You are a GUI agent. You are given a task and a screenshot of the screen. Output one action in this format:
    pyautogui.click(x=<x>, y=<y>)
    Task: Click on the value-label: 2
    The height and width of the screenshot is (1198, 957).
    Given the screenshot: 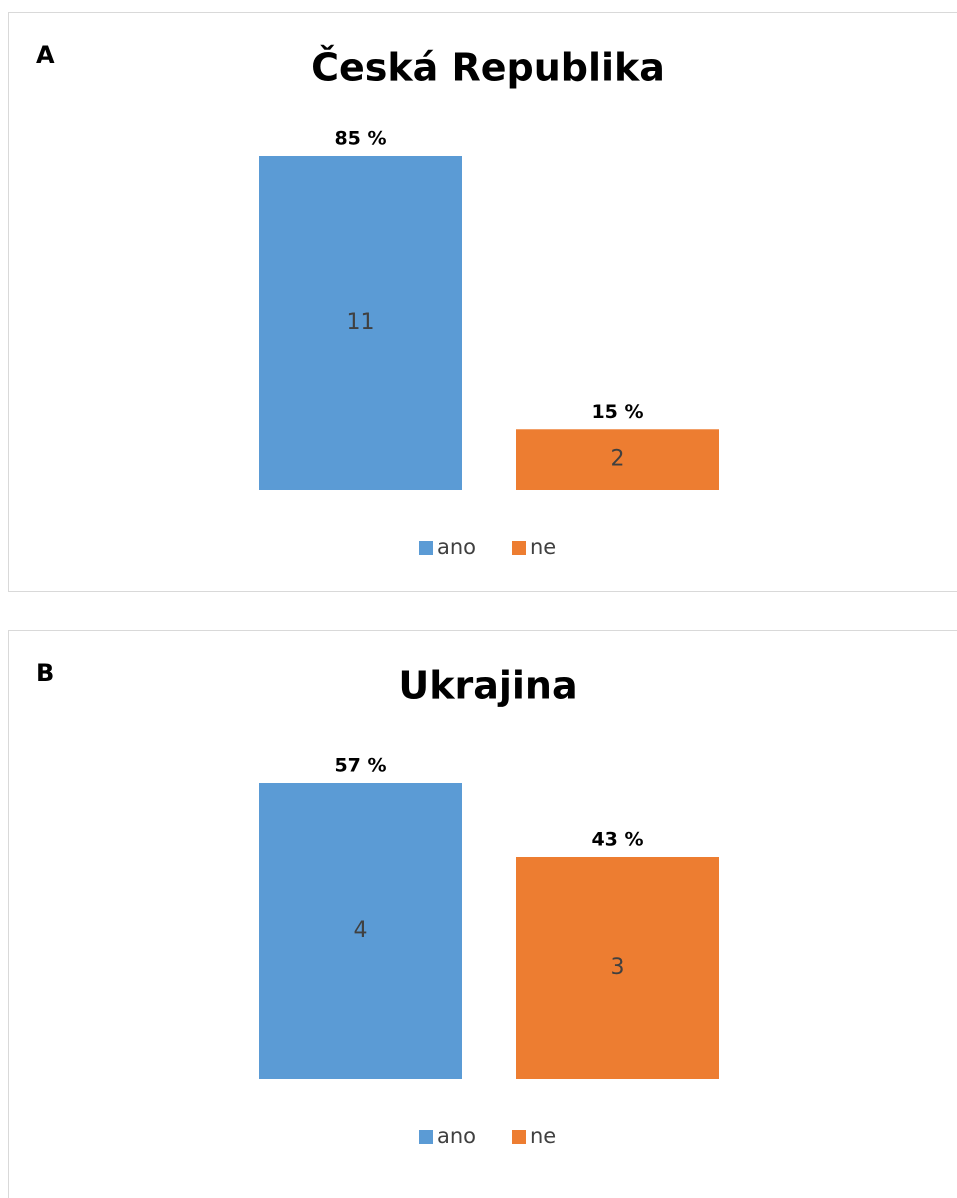 What is the action you would take?
    pyautogui.click(x=618, y=459)
    